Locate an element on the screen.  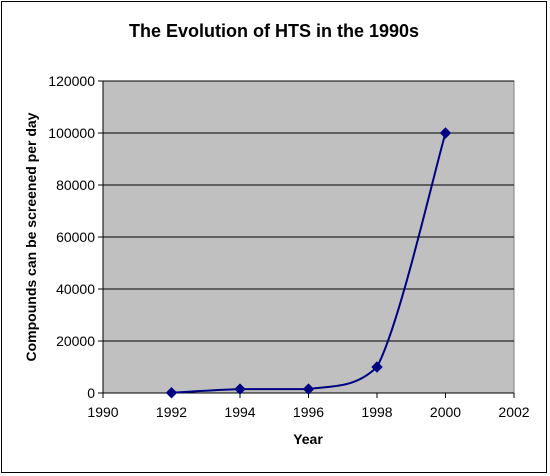
x-tick-label: 2002 is located at coordinates (513, 412).